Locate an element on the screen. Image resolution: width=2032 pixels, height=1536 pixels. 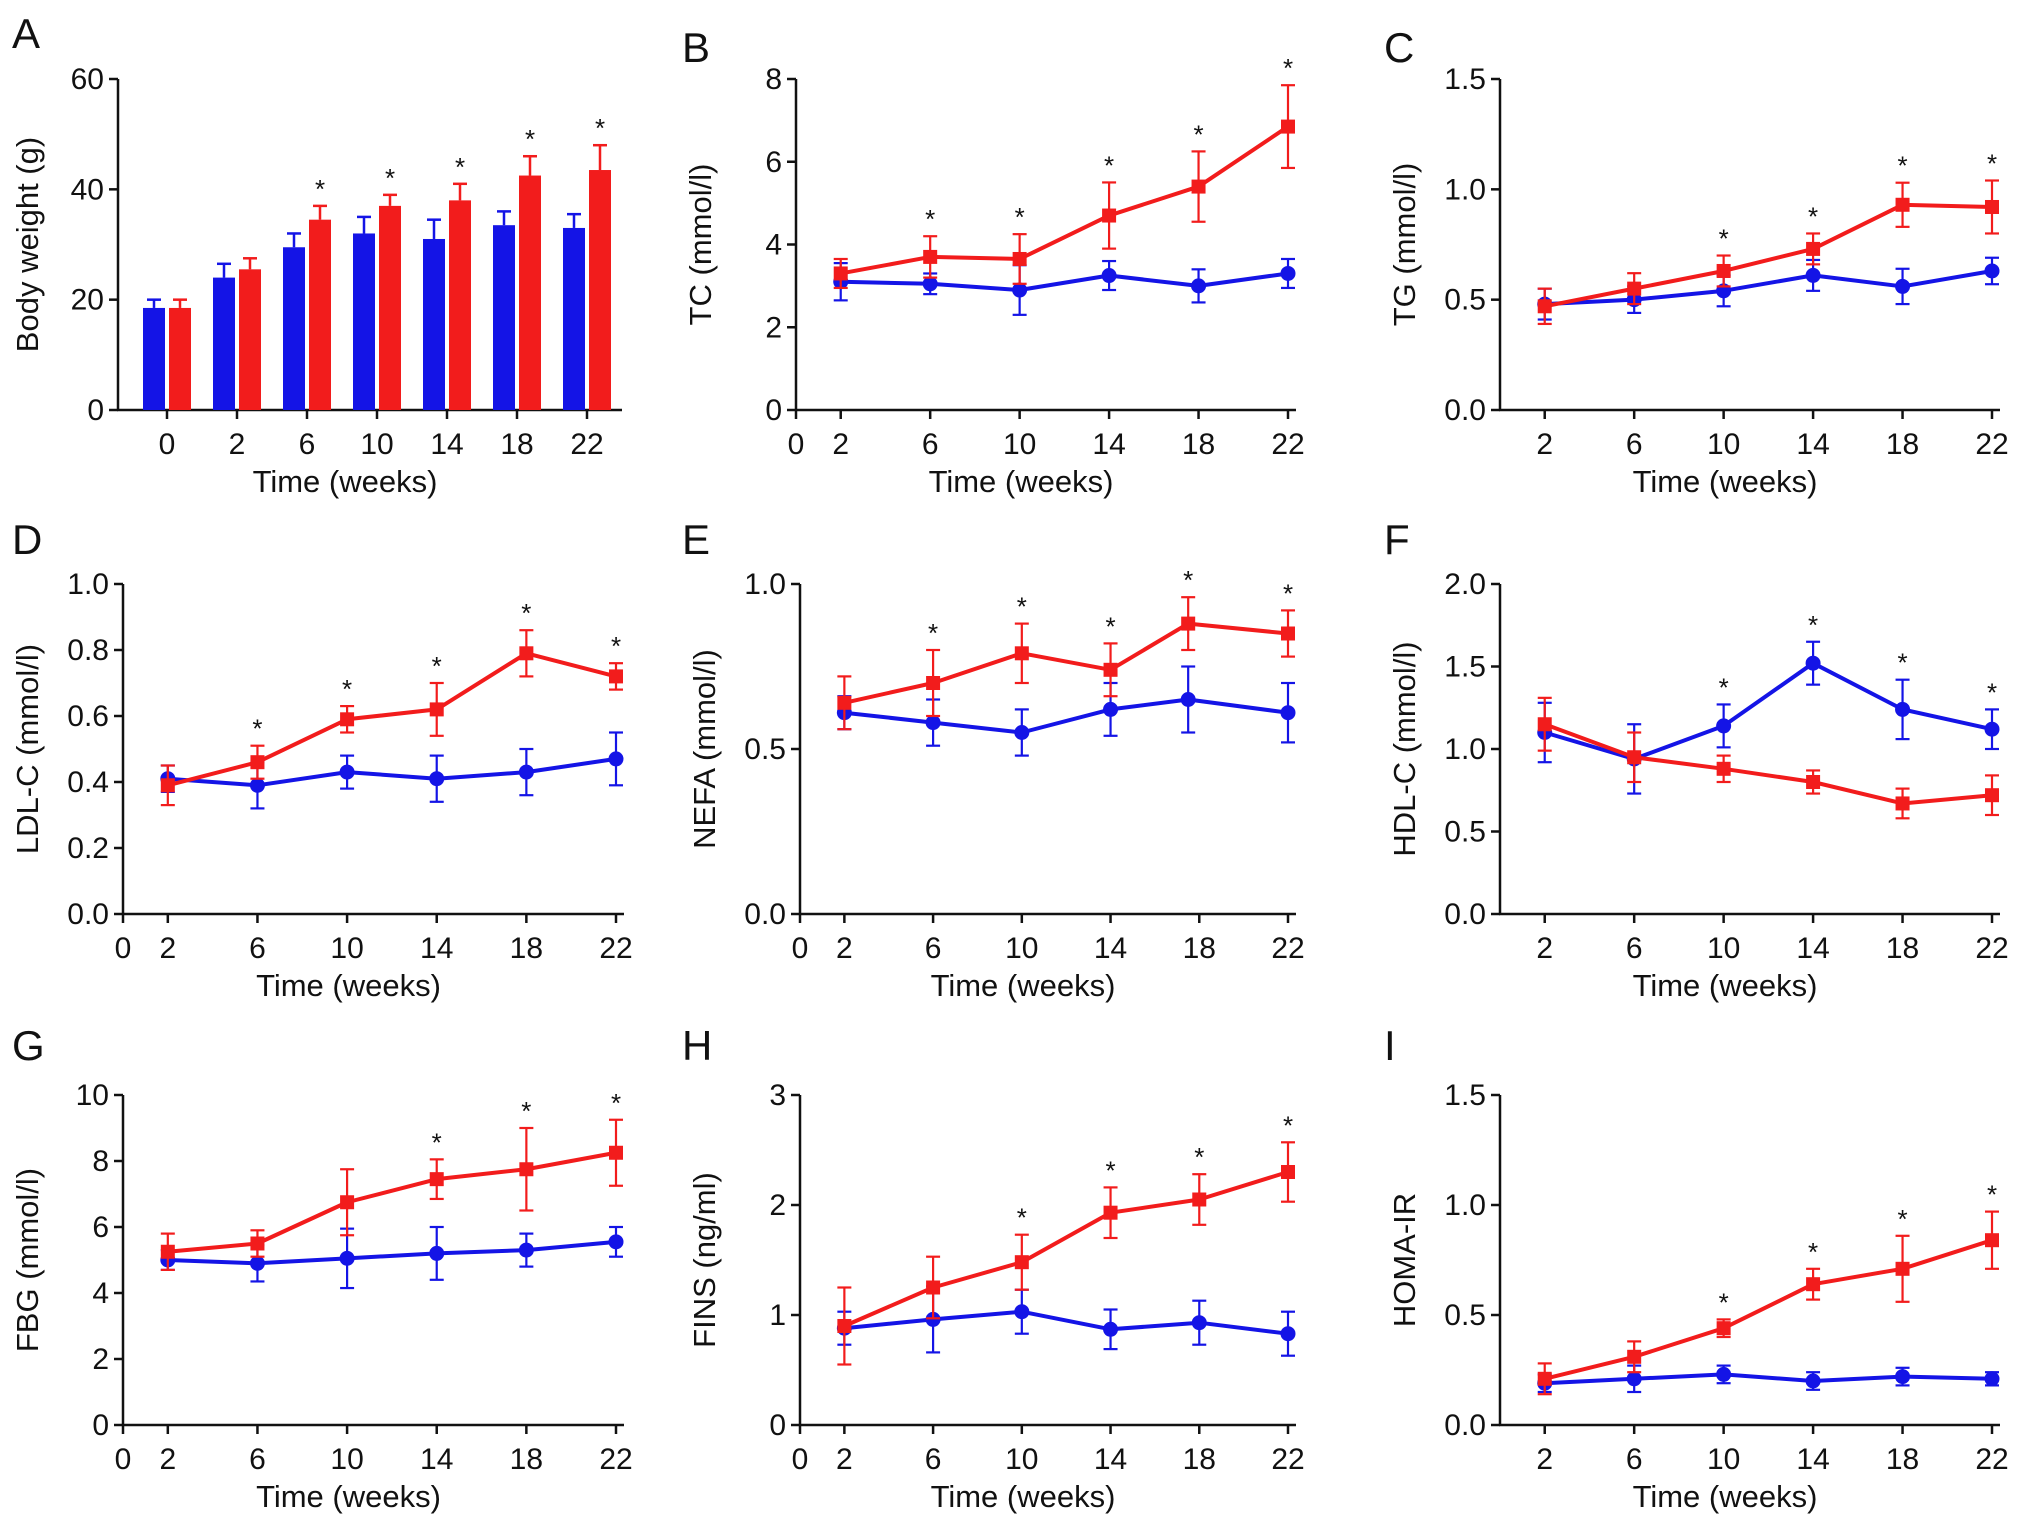
panel-letter: G is located at coordinates (28, 1045).